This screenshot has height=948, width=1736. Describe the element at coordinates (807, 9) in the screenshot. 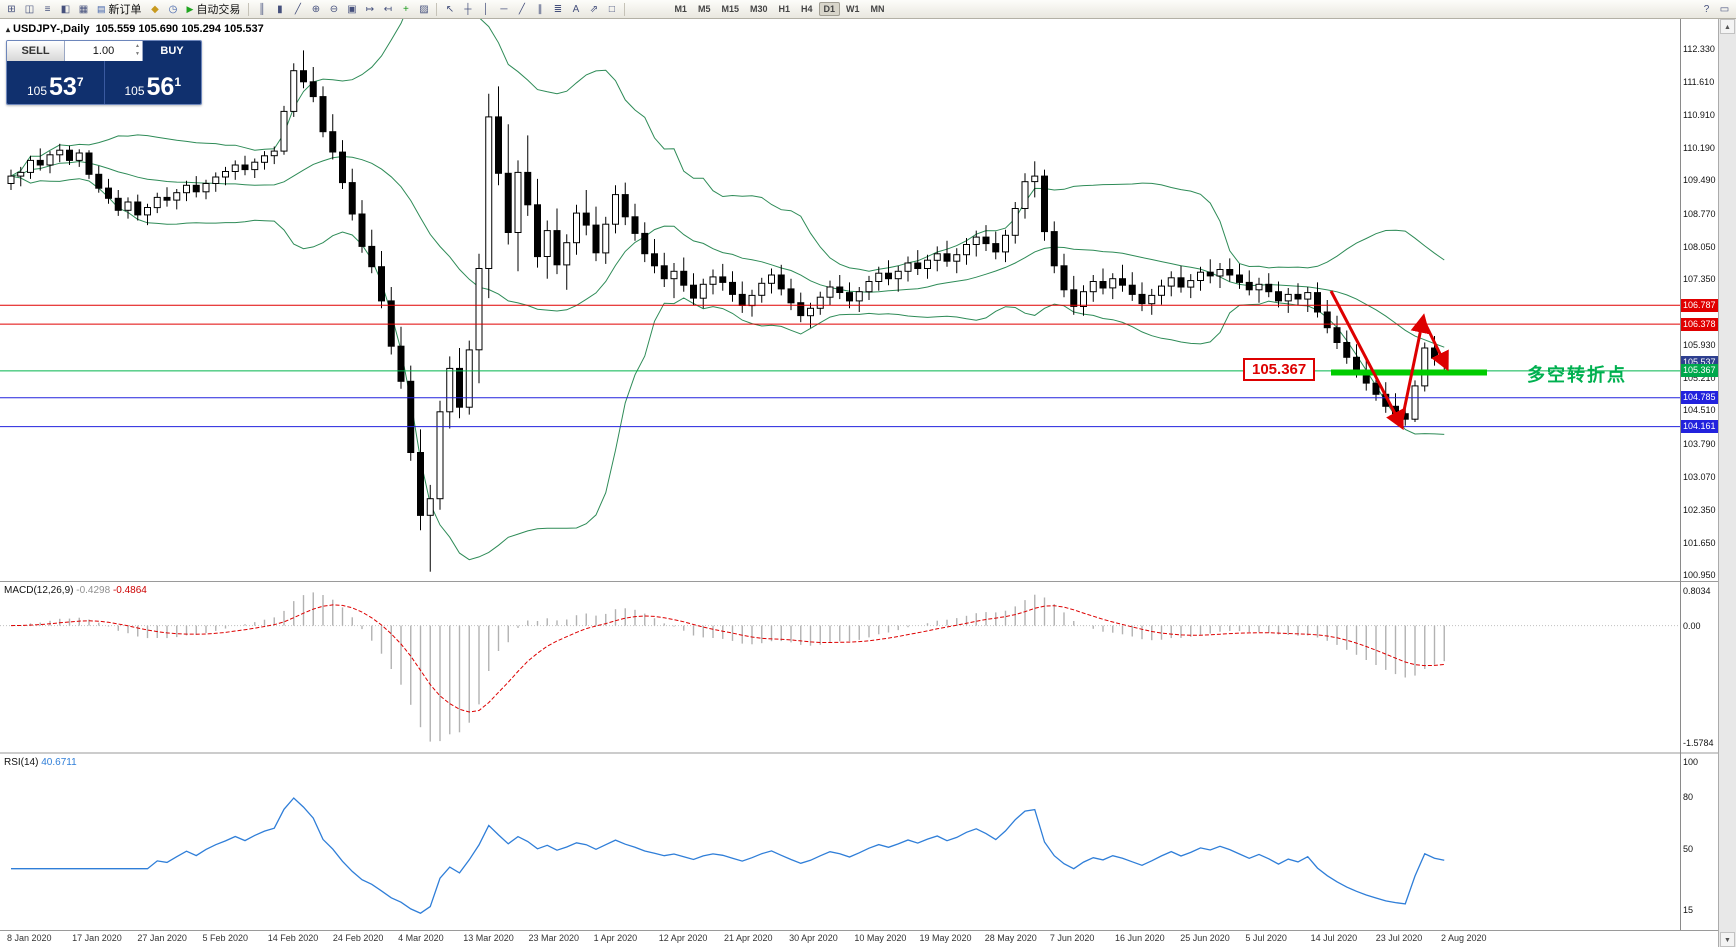

I see `timeframe-h4: H4` at that location.